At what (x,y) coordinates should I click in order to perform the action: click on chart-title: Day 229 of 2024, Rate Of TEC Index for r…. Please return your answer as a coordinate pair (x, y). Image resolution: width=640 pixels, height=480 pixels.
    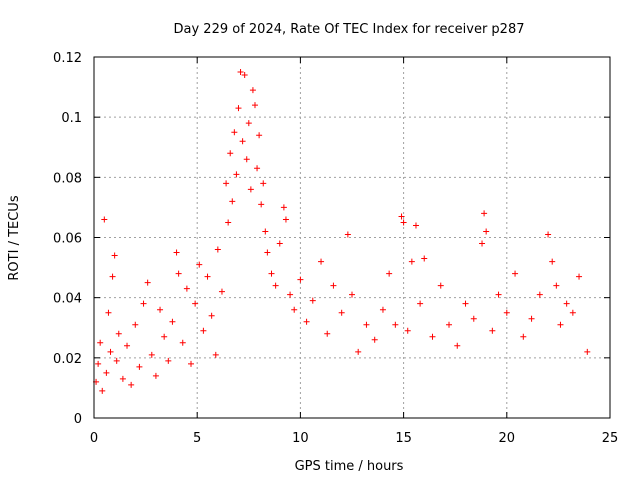
    Looking at the image, I should click on (349, 29).